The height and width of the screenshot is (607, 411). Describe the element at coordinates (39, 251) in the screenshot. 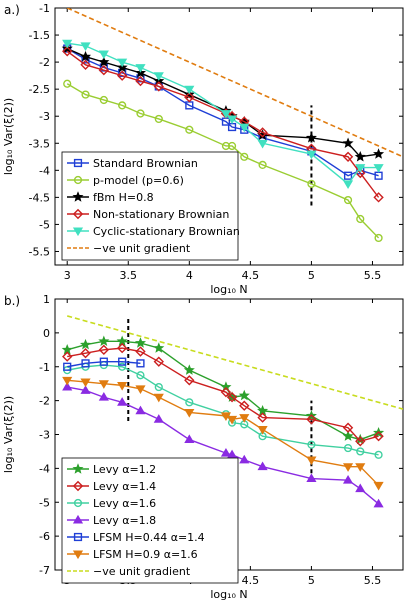

I see `y-tick-label: -5.5` at that location.